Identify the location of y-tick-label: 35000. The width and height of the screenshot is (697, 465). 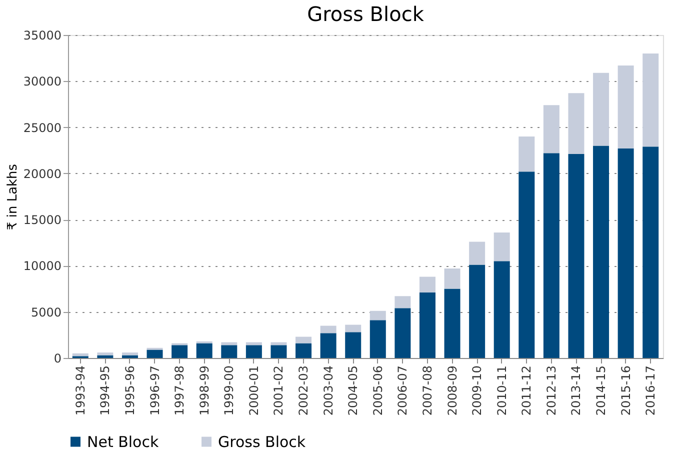
(42, 35).